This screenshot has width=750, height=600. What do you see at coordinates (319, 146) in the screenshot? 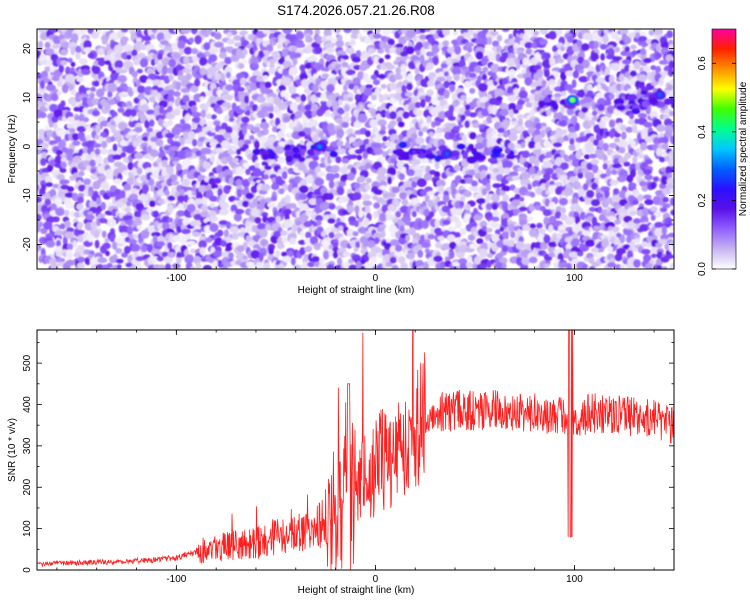
I see `signal-peak` at bounding box center [319, 146].